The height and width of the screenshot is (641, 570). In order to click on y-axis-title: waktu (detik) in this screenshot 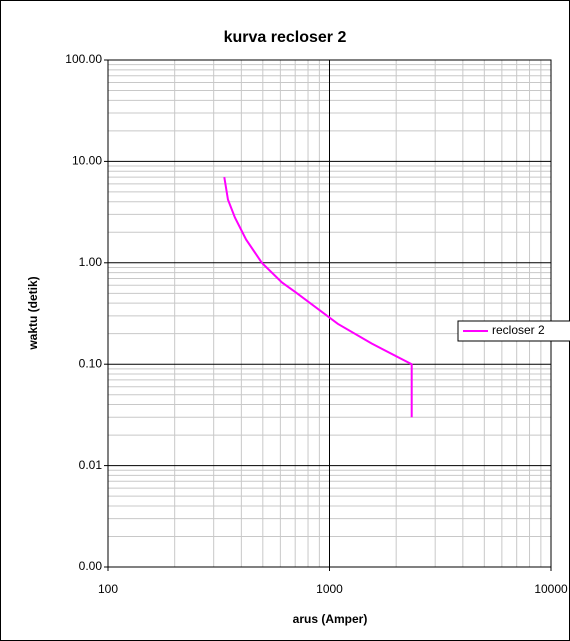, I will do `click(33, 313)`.